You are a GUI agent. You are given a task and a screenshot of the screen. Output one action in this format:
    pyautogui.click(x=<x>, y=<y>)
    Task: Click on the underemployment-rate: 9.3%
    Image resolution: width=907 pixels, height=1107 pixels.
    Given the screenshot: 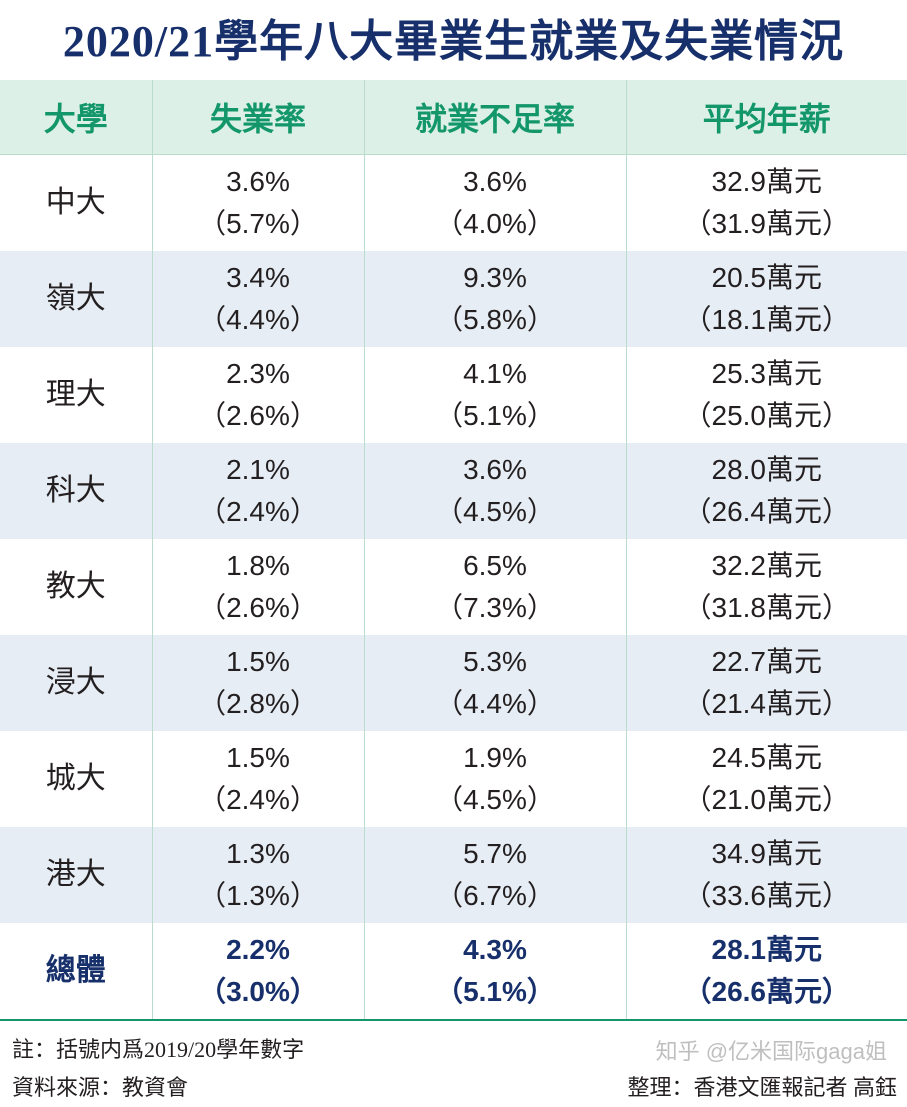 What is the action you would take?
    pyautogui.click(x=495, y=277)
    